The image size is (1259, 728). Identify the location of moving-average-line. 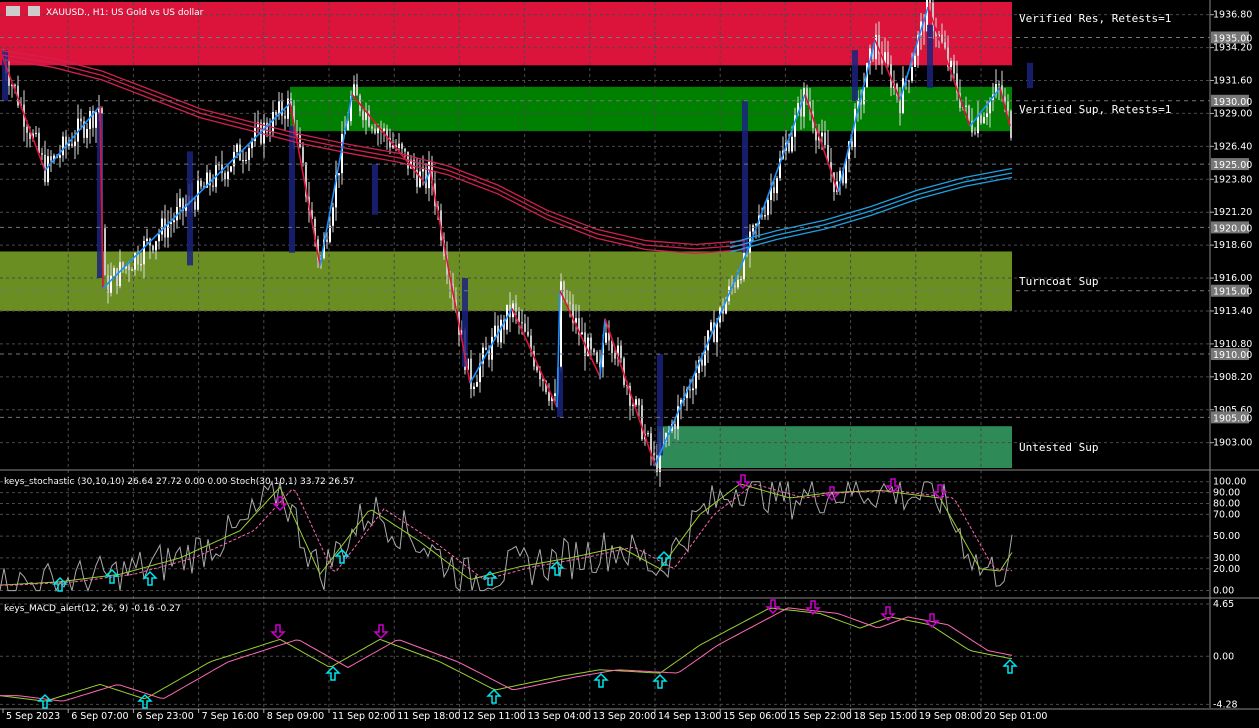
(871, 214).